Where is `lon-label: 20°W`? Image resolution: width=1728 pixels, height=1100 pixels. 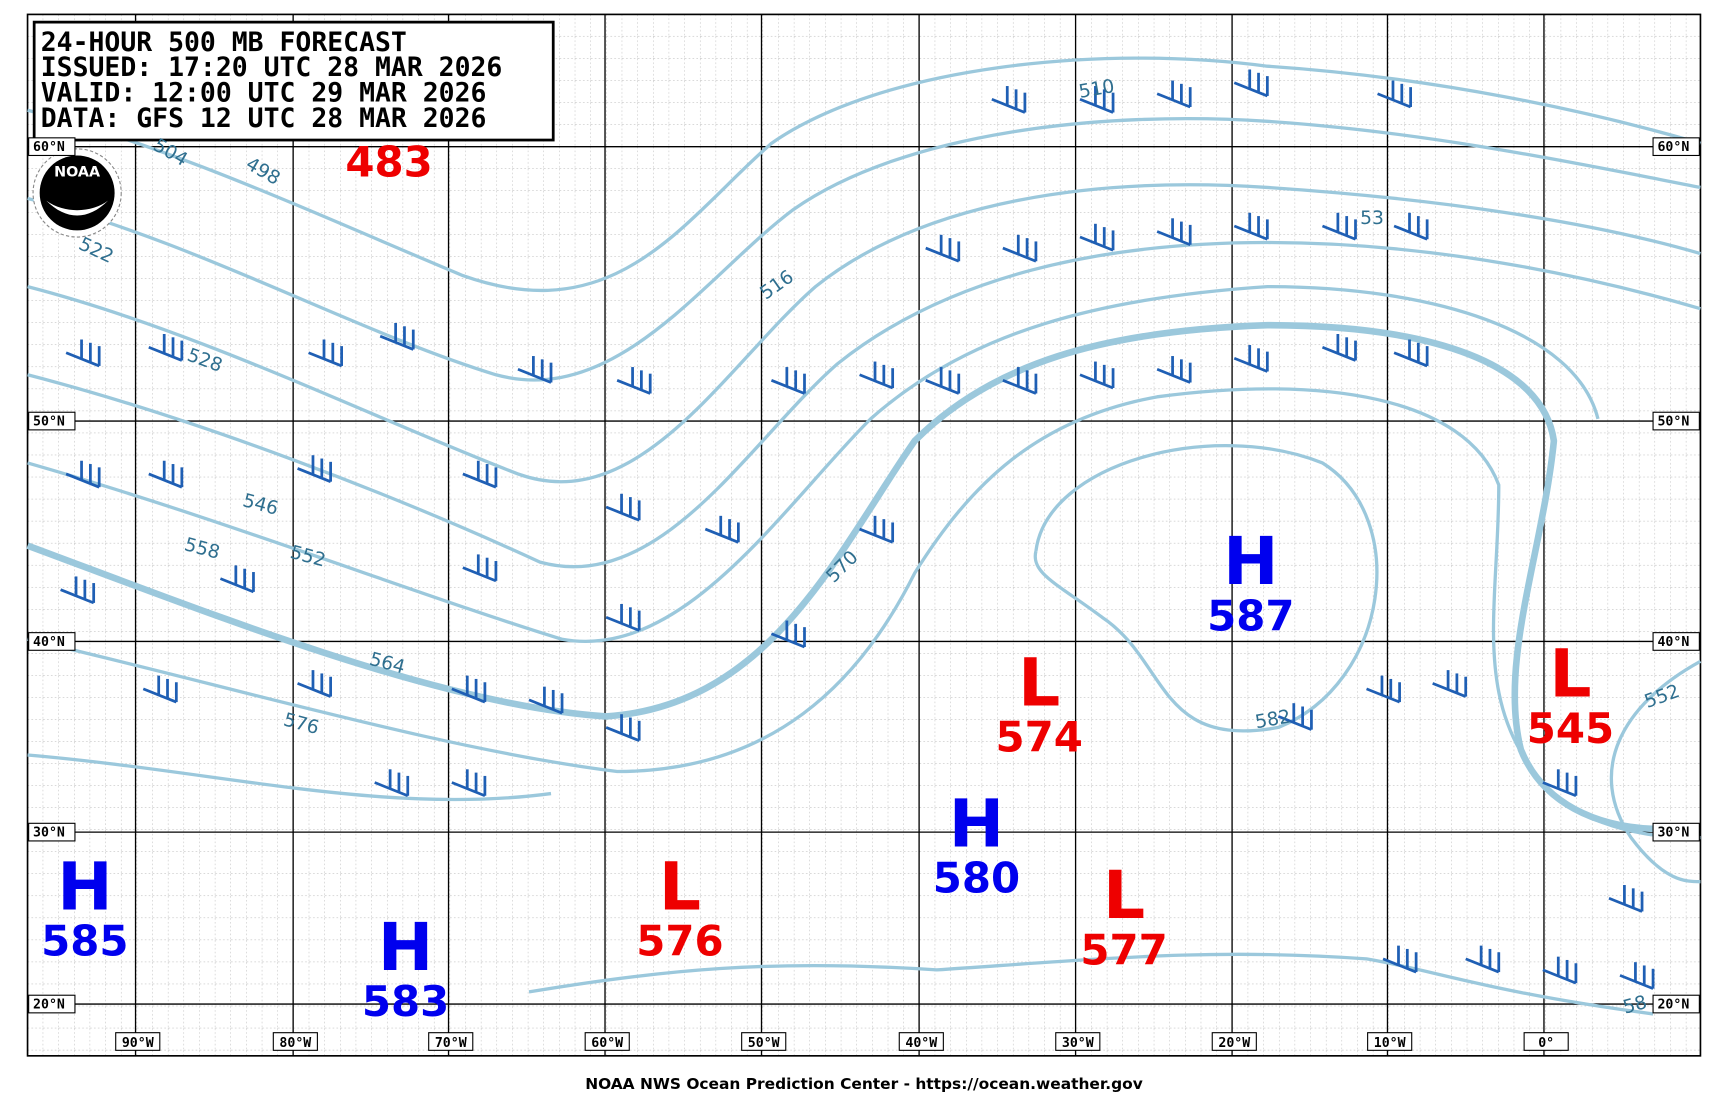
lon-label: 20°W is located at coordinates (1234, 1043).